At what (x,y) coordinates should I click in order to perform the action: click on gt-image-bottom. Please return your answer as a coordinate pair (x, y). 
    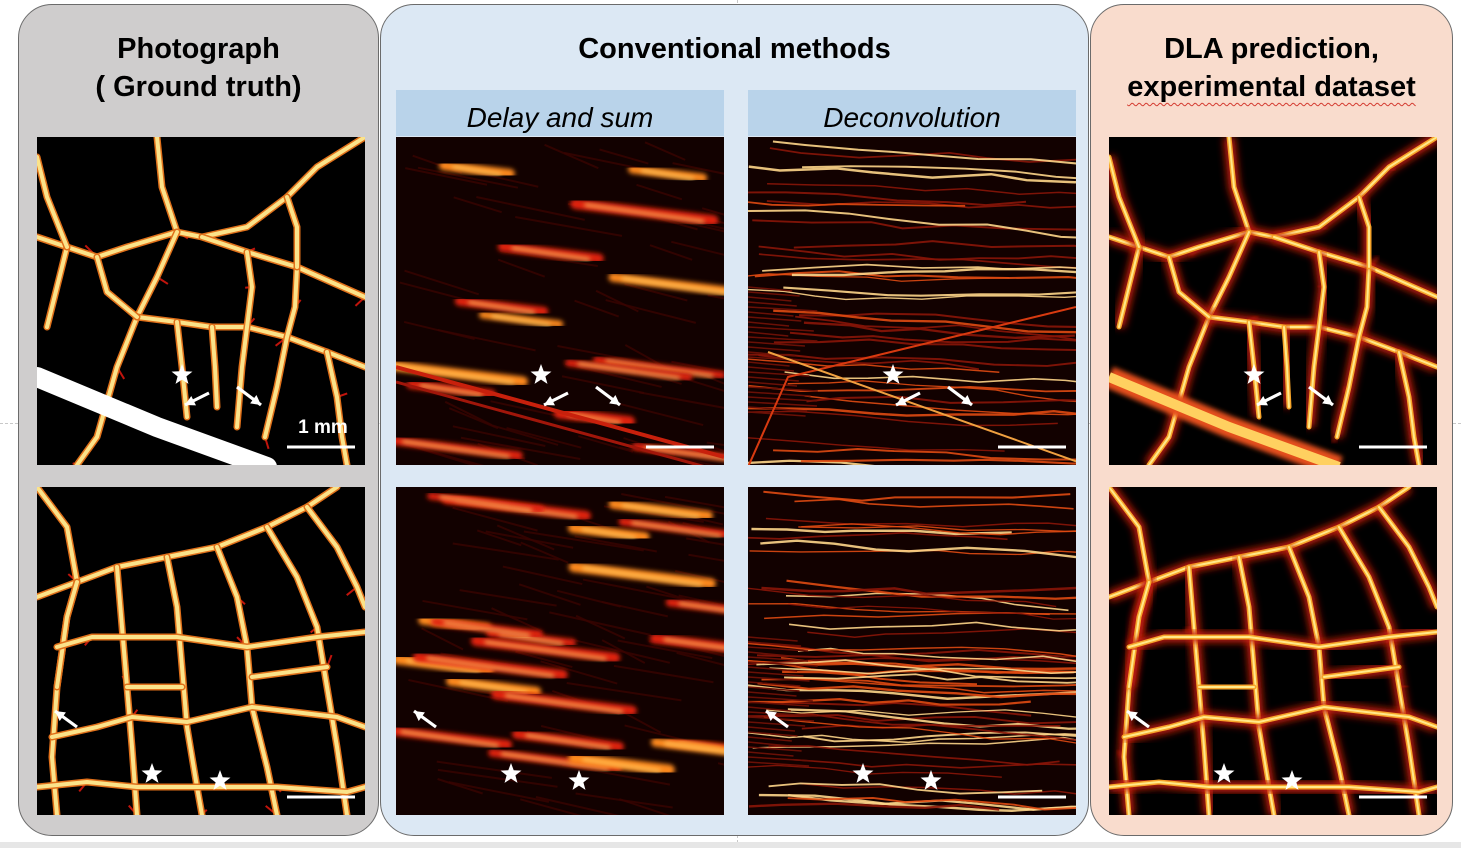
    Looking at the image, I should click on (201, 651).